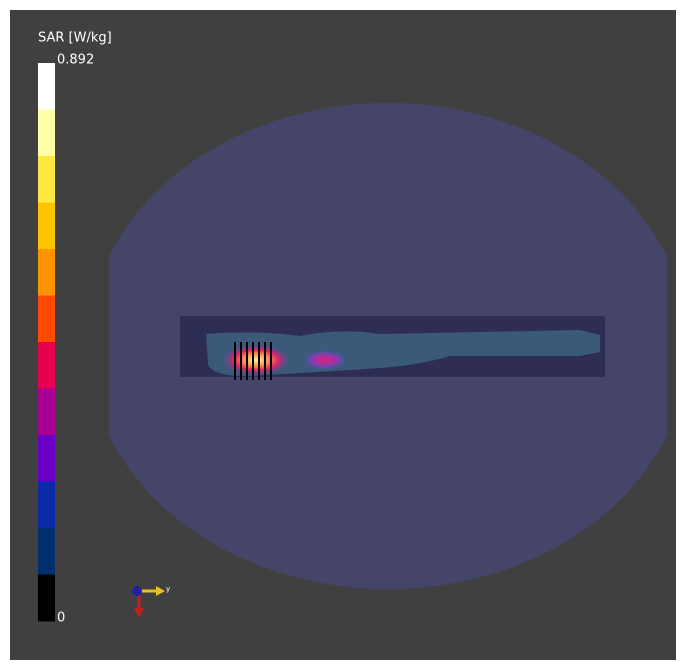 The height and width of the screenshot is (670, 683). I want to click on antenna, so click(253, 361).